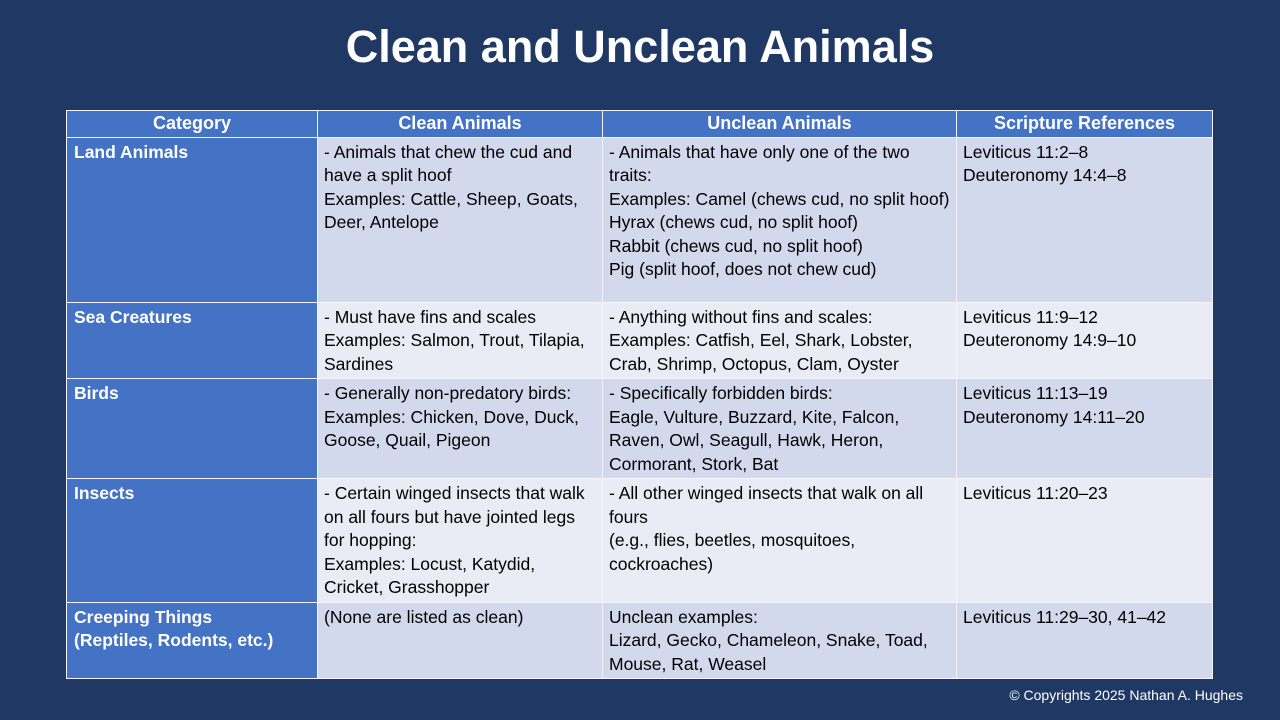  What do you see at coordinates (1084, 219) in the screenshot?
I see `cell-scripture-land-animals: Leviticus 11:2–8 Deuteronomy 14:4–8` at bounding box center [1084, 219].